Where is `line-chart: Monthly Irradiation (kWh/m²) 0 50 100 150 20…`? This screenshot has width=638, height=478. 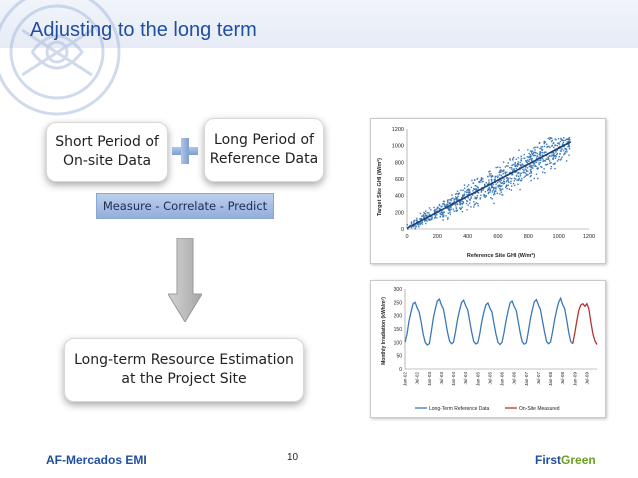 line-chart: Monthly Irradiation (kWh/m²) 0 50 100 150 20… is located at coordinates (489, 349).